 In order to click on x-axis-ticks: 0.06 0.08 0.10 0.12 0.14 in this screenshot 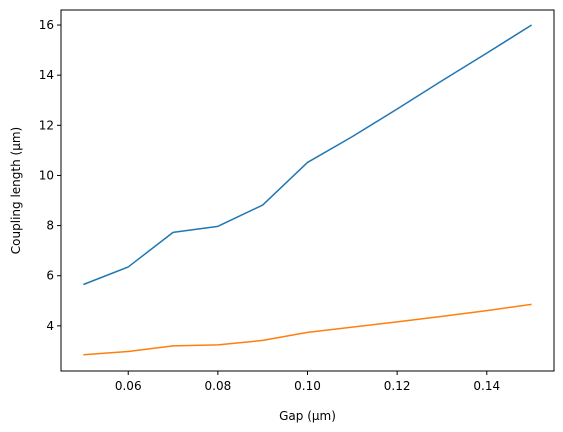, I will do `click(307, 382)`.